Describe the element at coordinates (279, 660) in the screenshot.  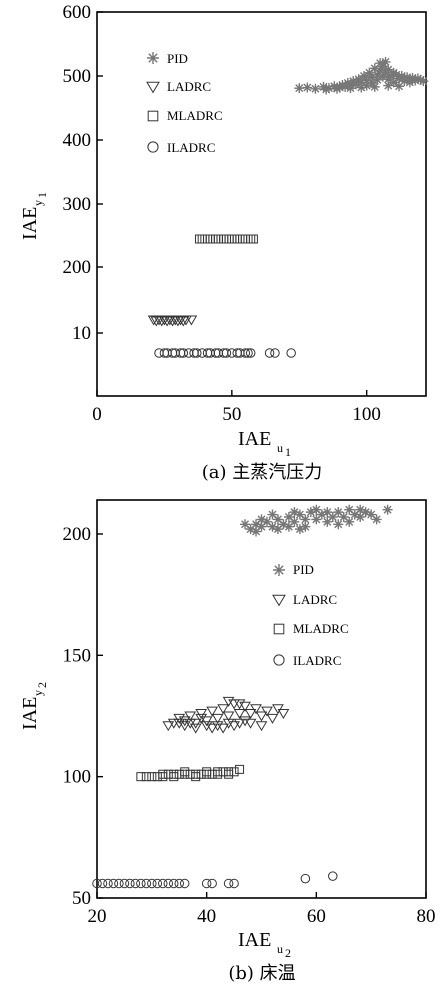
I see `legend-iladrc-marker-shape` at that location.